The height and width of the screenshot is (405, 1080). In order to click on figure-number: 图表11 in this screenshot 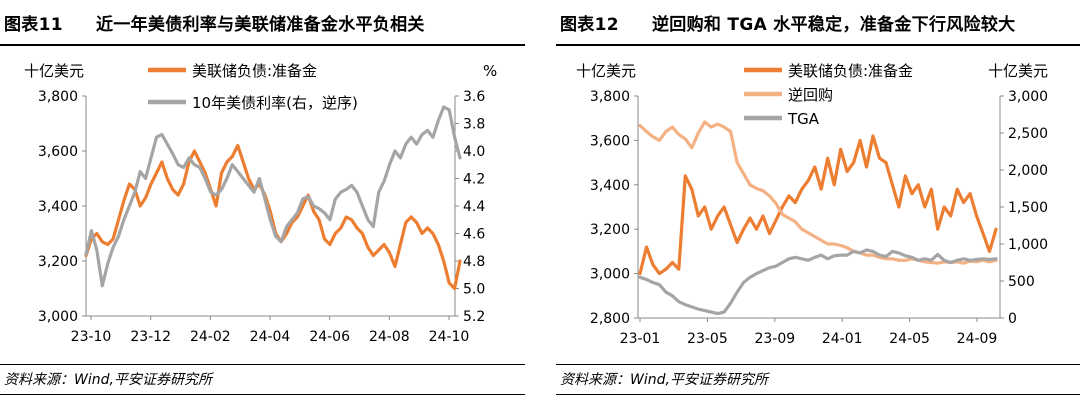, I will do `click(33, 25)`.